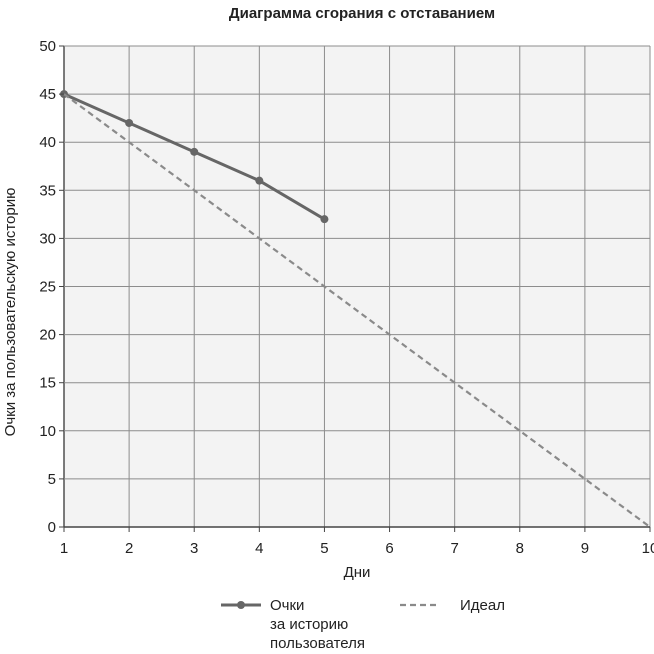 This screenshot has height=654, width=654. What do you see at coordinates (47, 142) in the screenshot?
I see `y-tick-label: 40` at bounding box center [47, 142].